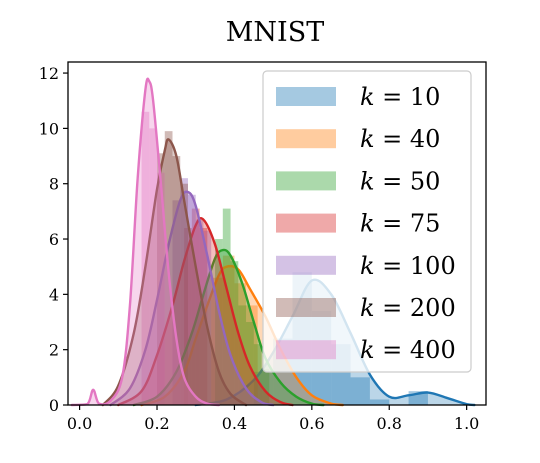 The height and width of the screenshot is (463, 540). Describe the element at coordinates (408, 308) in the screenshot. I see `legend-label-k-200: k = 200` at that location.